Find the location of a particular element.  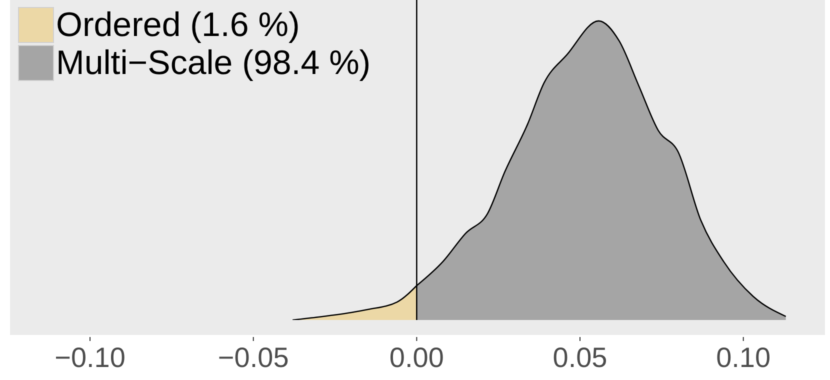

legend-label: Ordered (1.6 %) is located at coordinates (178, 25).